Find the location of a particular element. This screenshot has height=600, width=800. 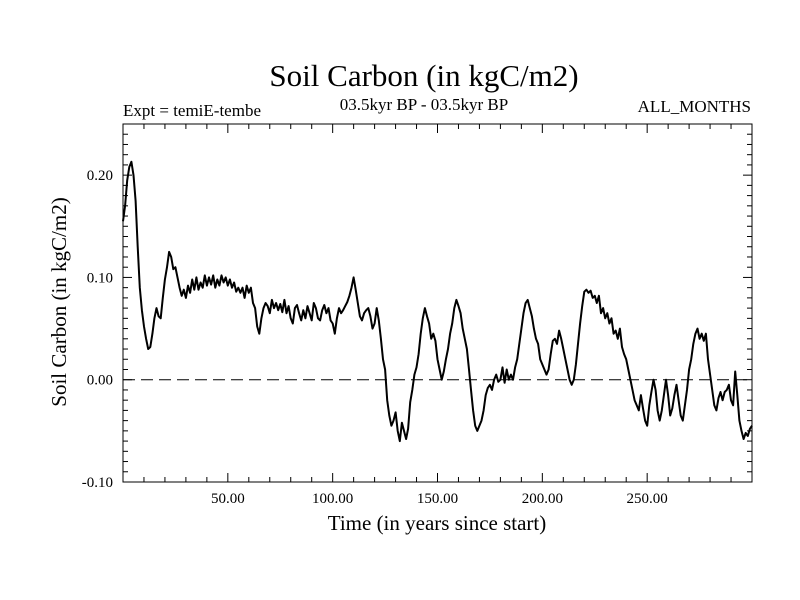

experiment-label: Expt = temiE-tembe is located at coordinates (192, 110).